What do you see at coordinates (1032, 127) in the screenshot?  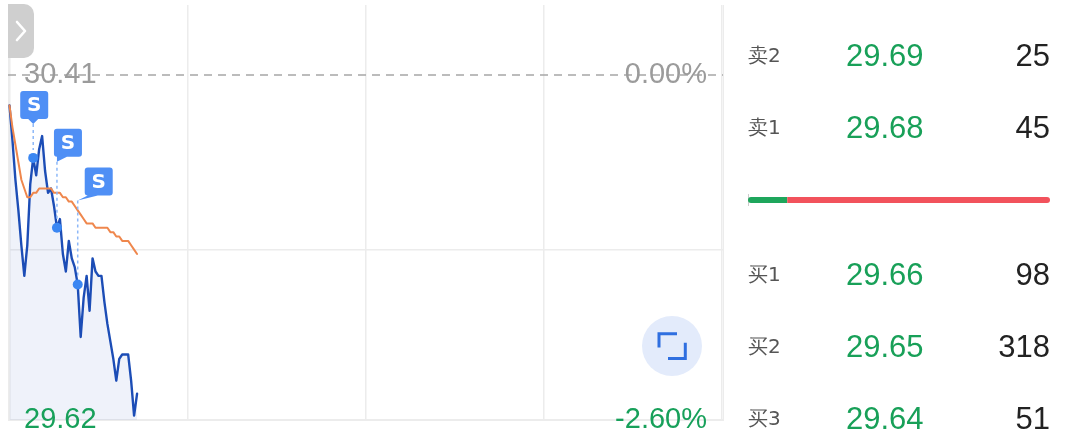 I see `text: 45` at bounding box center [1032, 127].